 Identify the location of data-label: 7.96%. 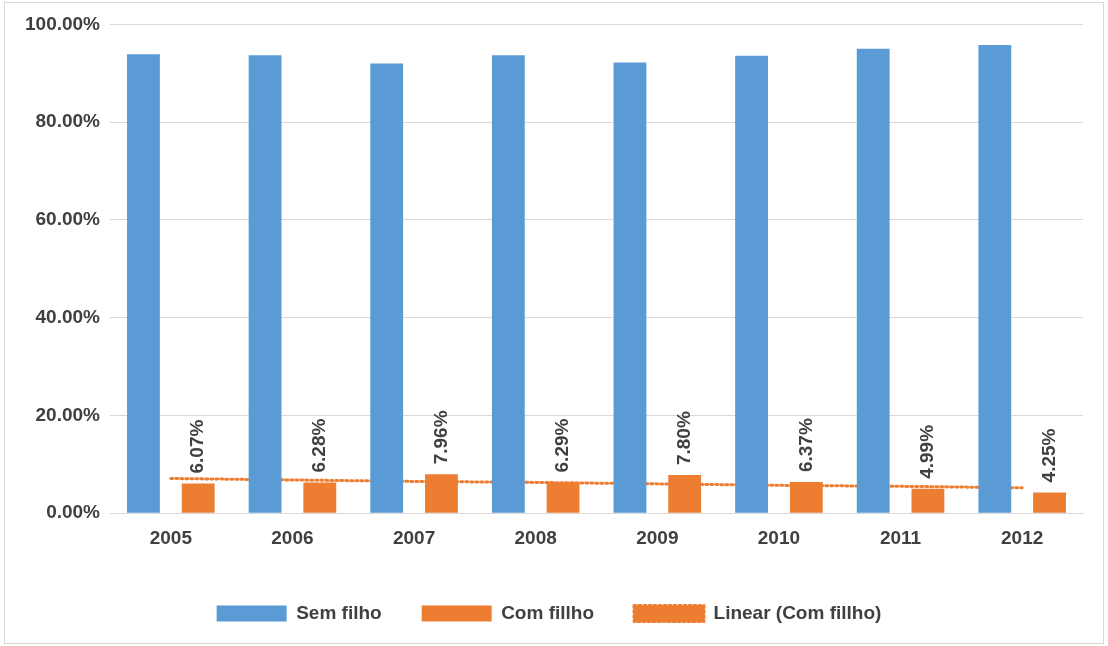
(440, 437).